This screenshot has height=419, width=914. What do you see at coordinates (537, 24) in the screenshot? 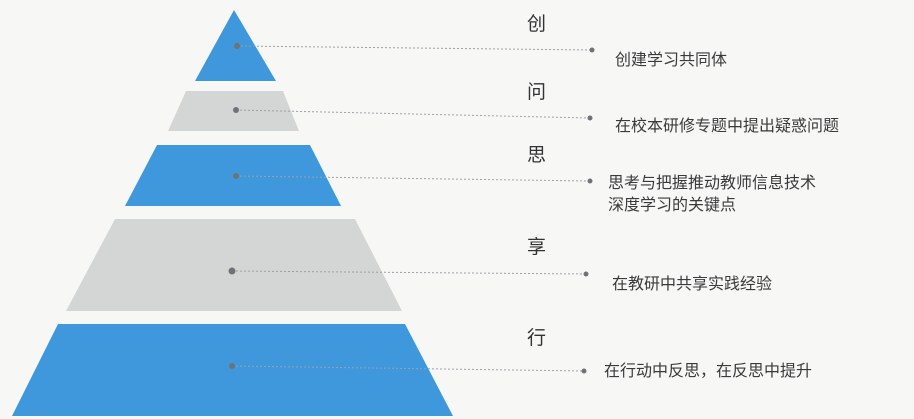
I see `level-title-1: 创` at bounding box center [537, 24].